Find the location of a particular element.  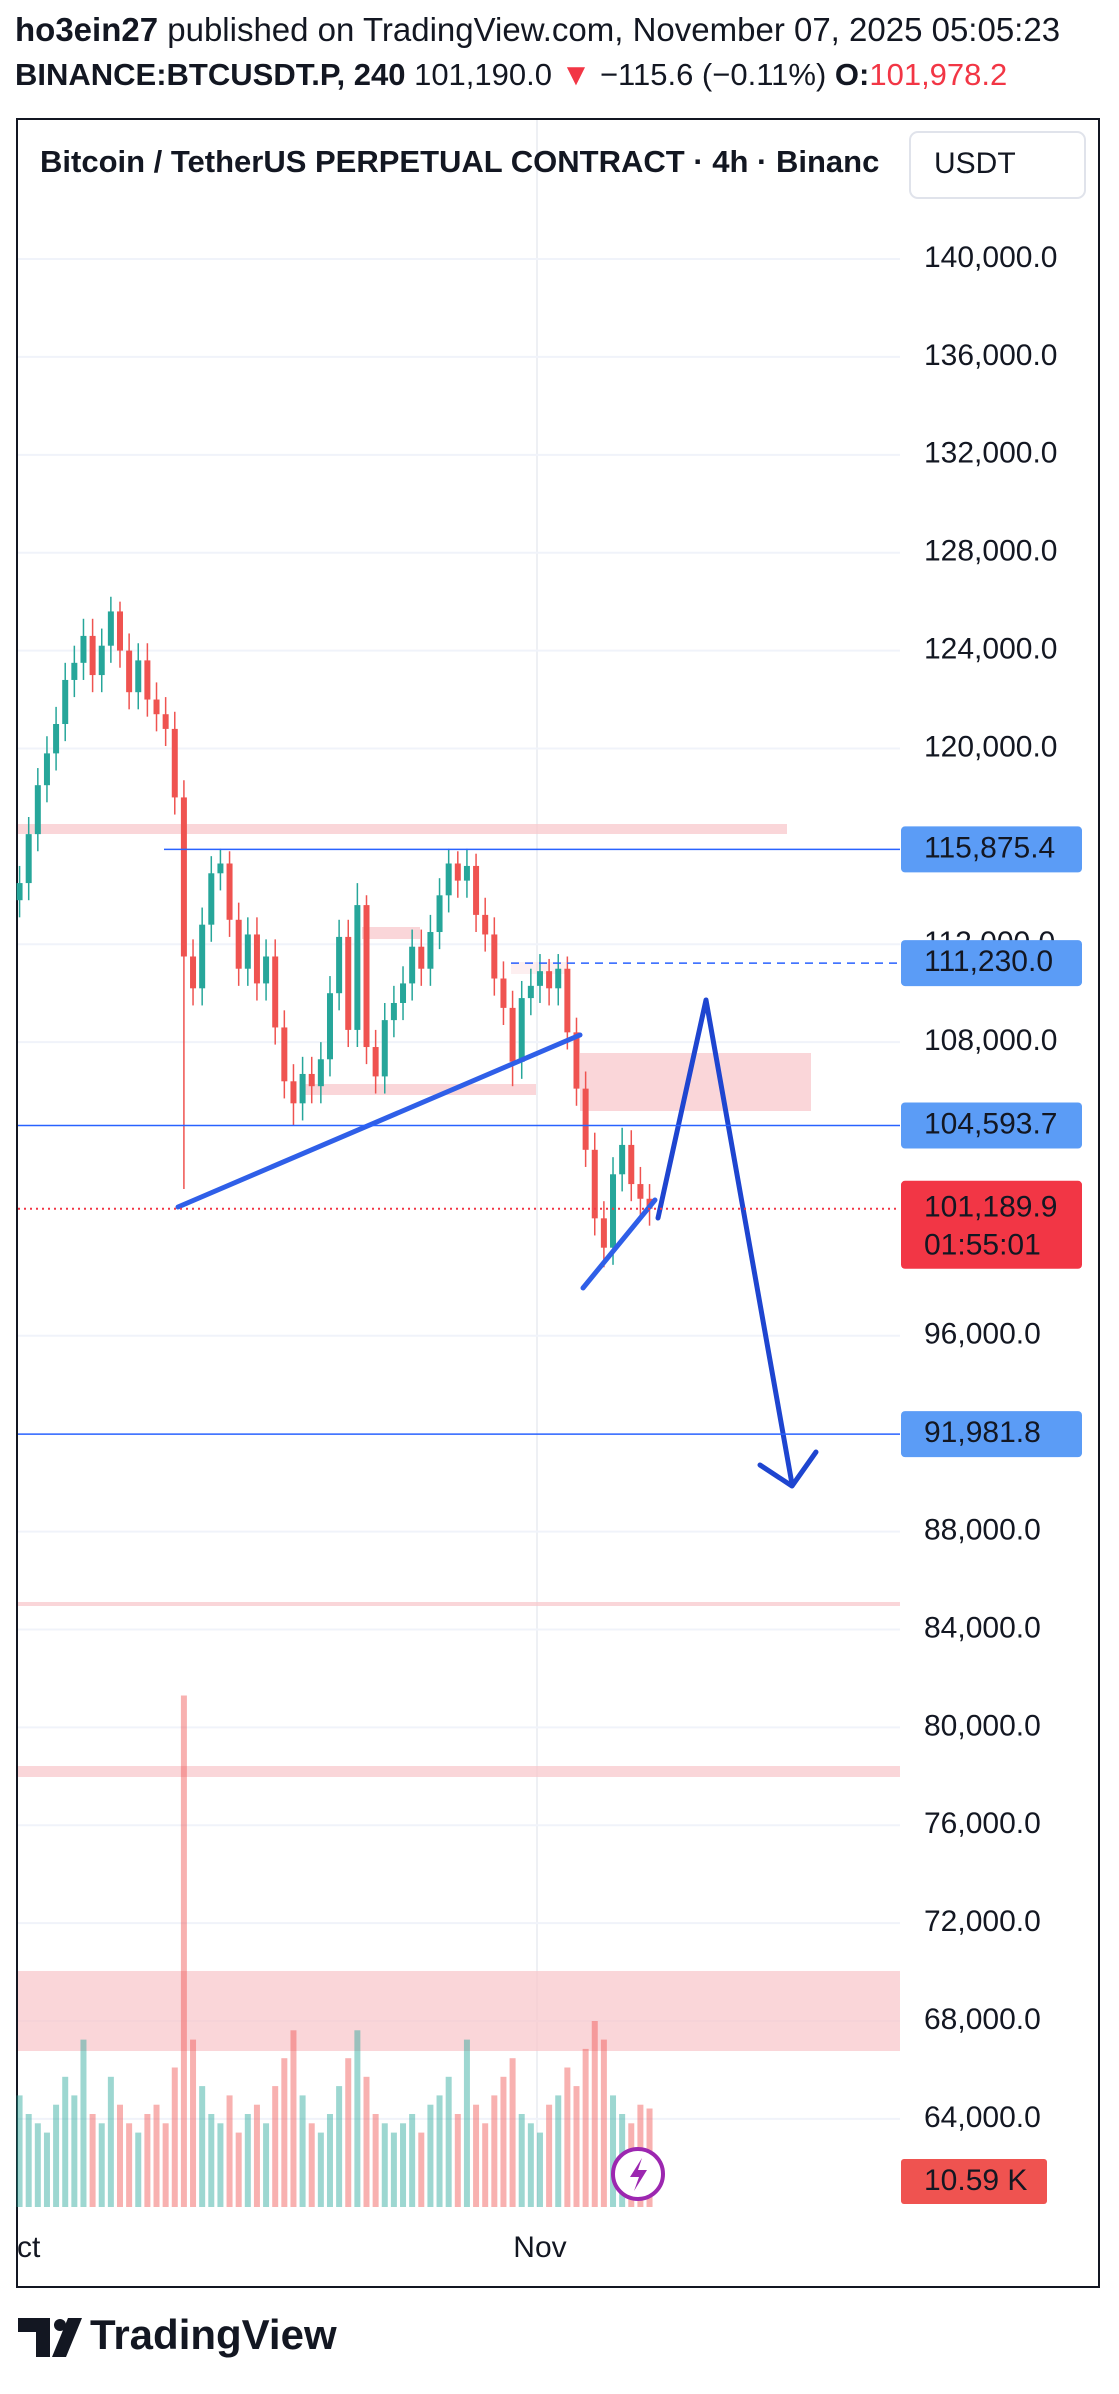

logo-dot is located at coordinates (60, 2325).